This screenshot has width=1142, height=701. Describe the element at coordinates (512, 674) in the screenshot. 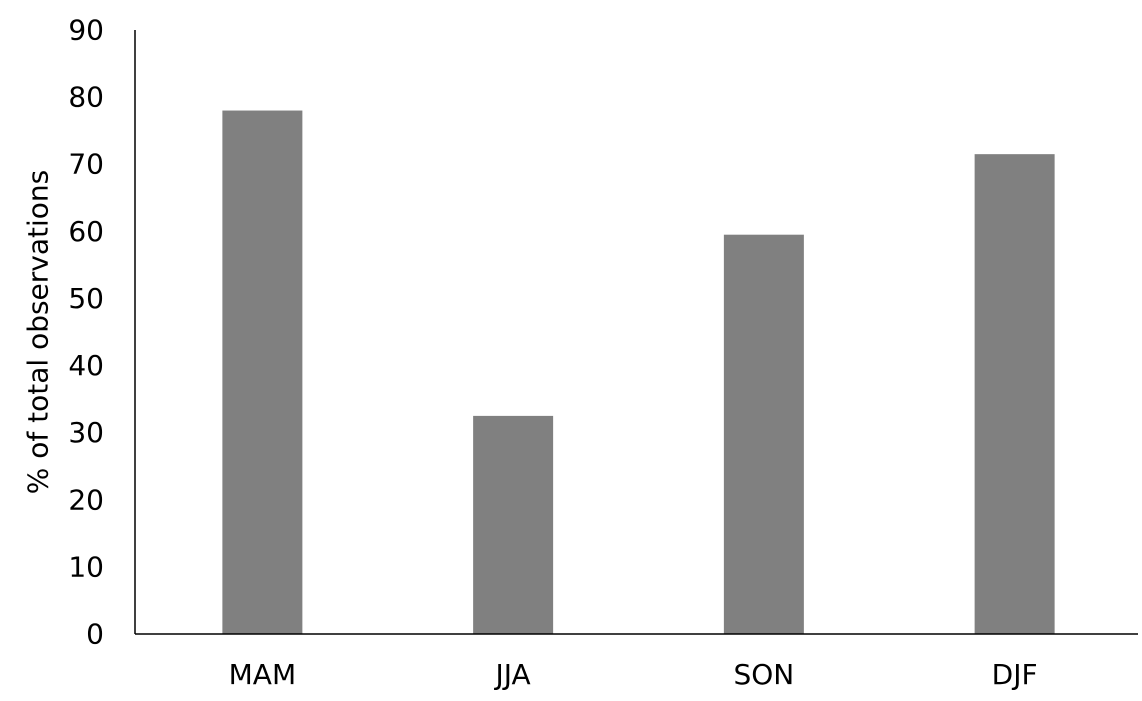

I see `x-category-label: JJA` at that location.